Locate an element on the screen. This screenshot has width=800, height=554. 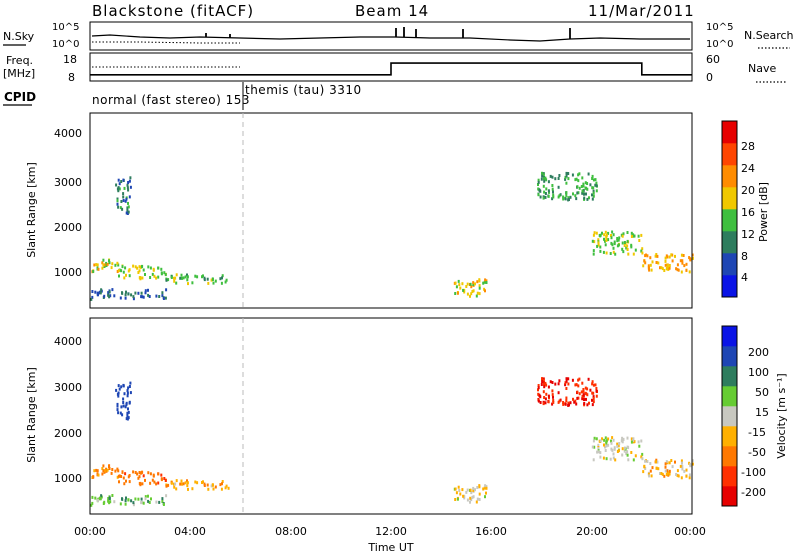
velocity-ytick-2000: 2000 is located at coordinates (68, 433).